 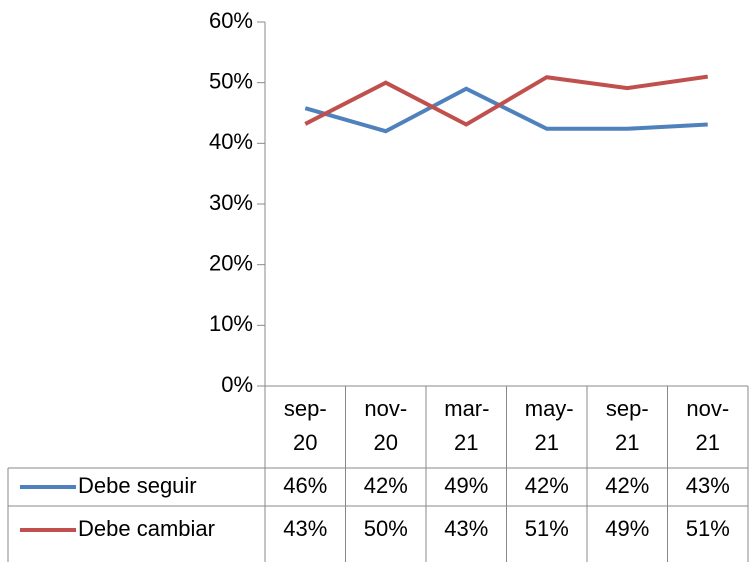 I want to click on category-label: mar-21, so click(x=467, y=425).